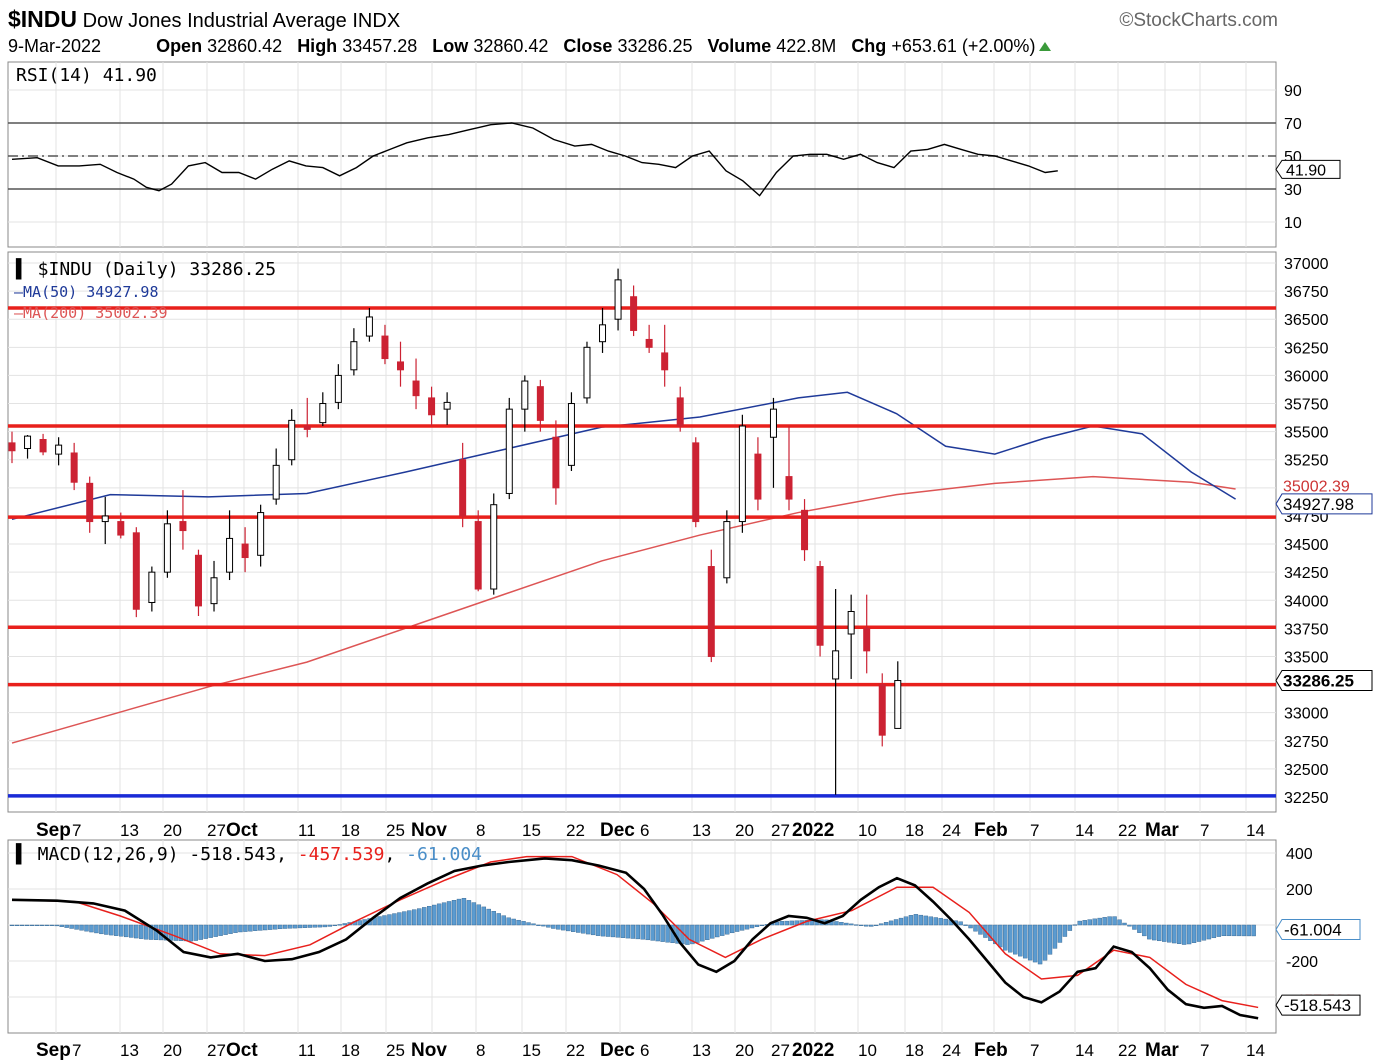 The width and height of the screenshot is (1382, 1062). What do you see at coordinates (744, 1050) in the screenshot?
I see `macd-x-tick-label: 20` at bounding box center [744, 1050].